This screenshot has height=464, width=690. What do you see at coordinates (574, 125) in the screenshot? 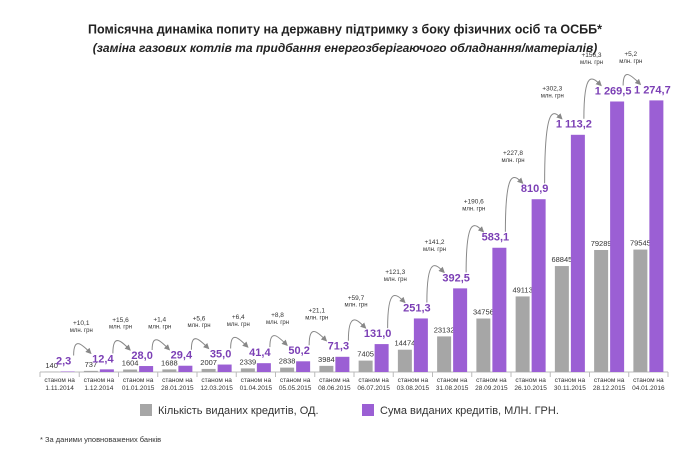
I see `data-label: 1 113,2` at bounding box center [574, 125].